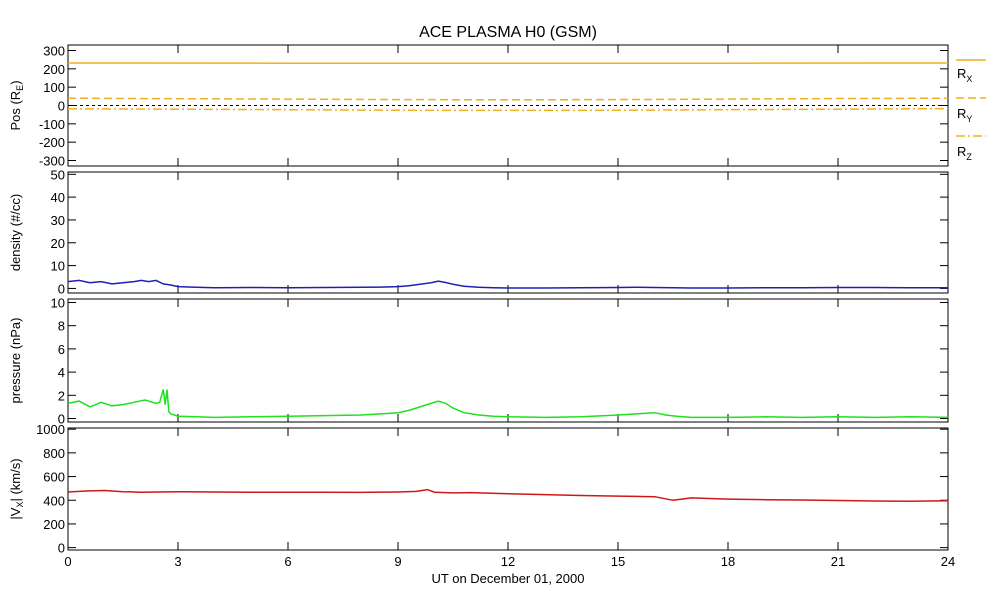 The image size is (993, 600). Describe the element at coordinates (287, 561) in the screenshot. I see `x-tick-label: 6` at that location.